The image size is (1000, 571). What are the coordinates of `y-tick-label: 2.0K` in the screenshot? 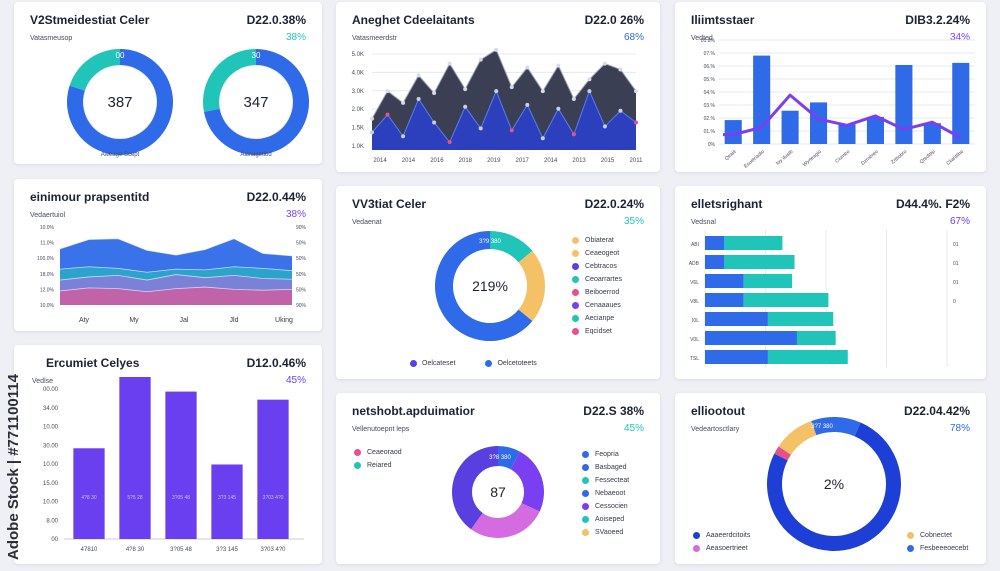 It's located at (358, 110).